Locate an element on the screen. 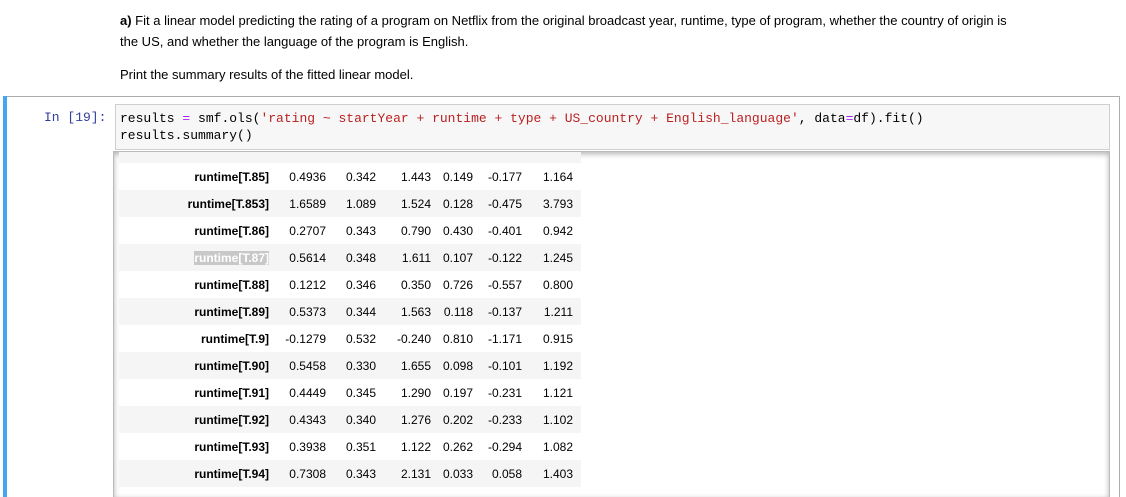 This screenshot has width=1126, height=497. table-cell: 0.149 is located at coordinates (457, 177).